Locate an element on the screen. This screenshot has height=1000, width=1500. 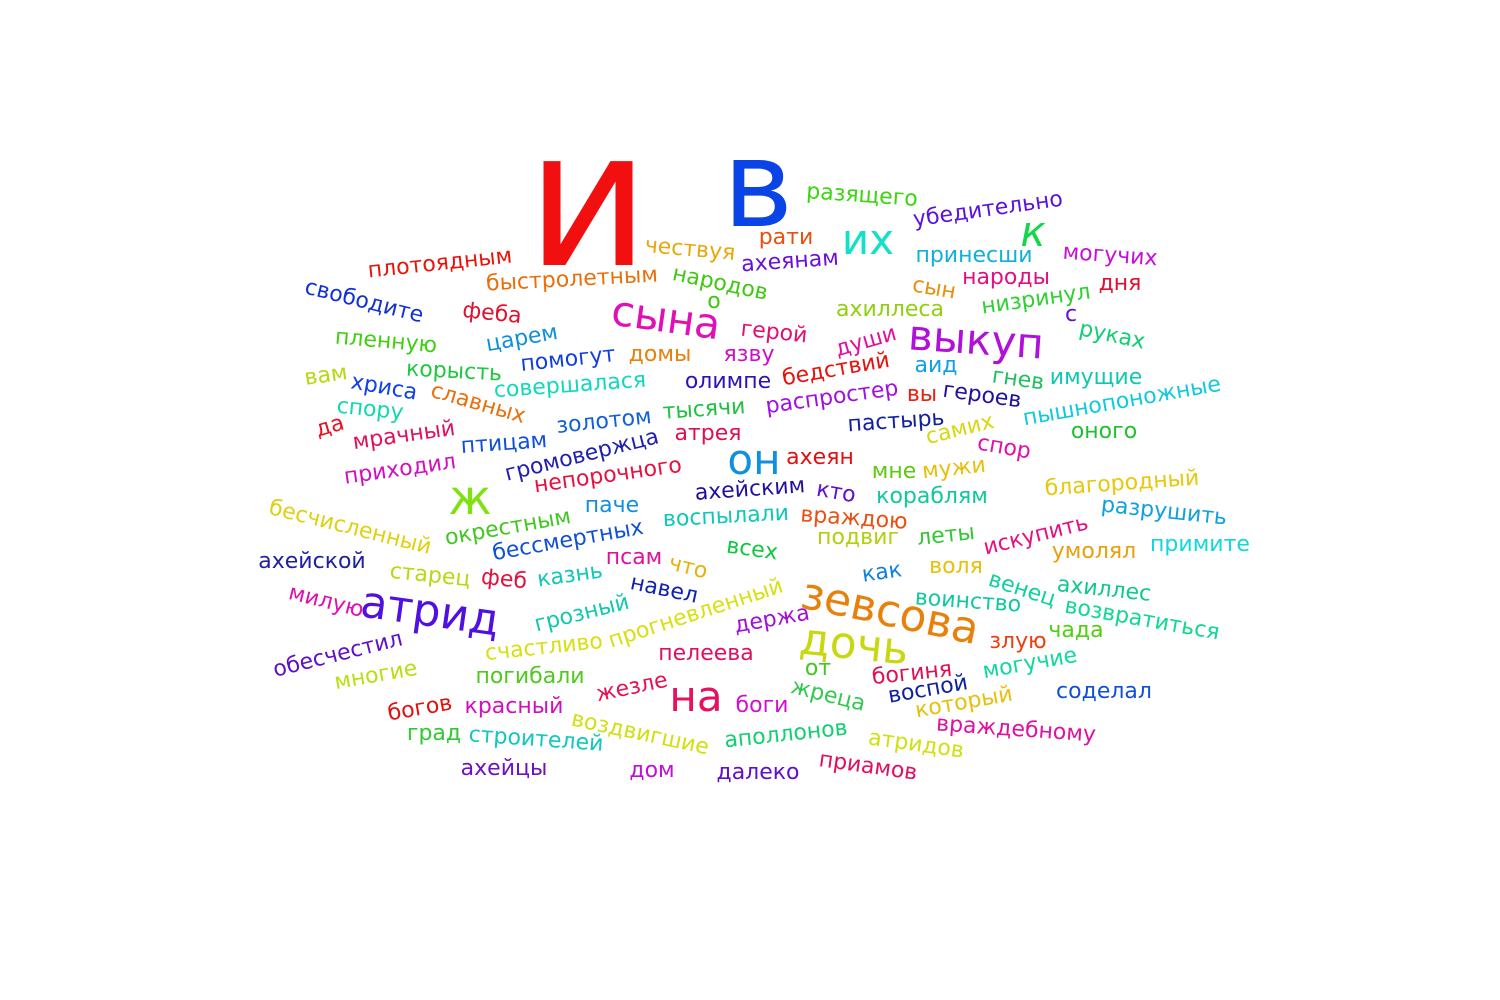
word-s: с is located at coordinates (1071, 314).